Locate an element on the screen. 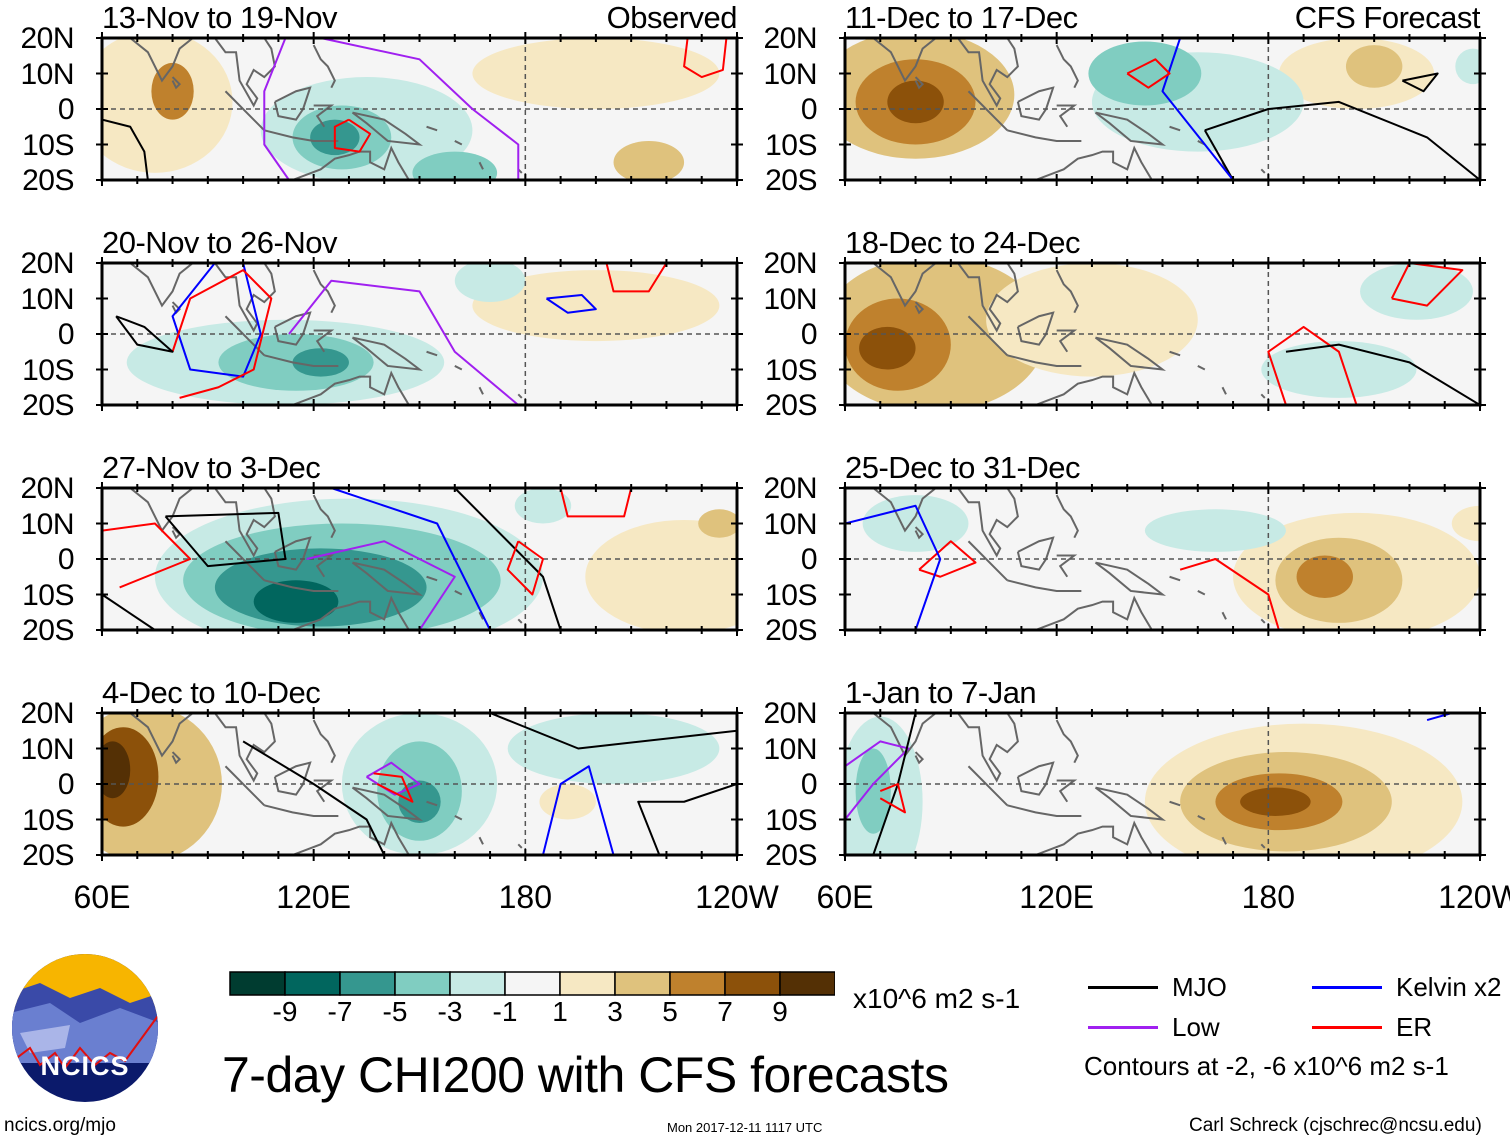 The image size is (1510, 1142). lon-tick-label: 120W is located at coordinates (737, 897).